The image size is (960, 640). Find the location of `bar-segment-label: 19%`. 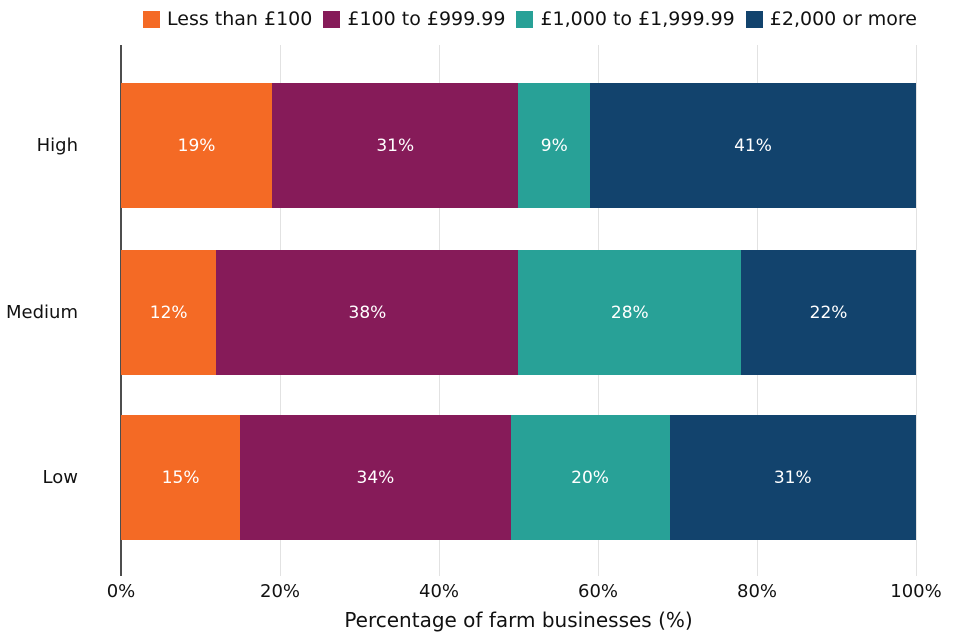

bar-segment-label: 19% is located at coordinates (196, 145).